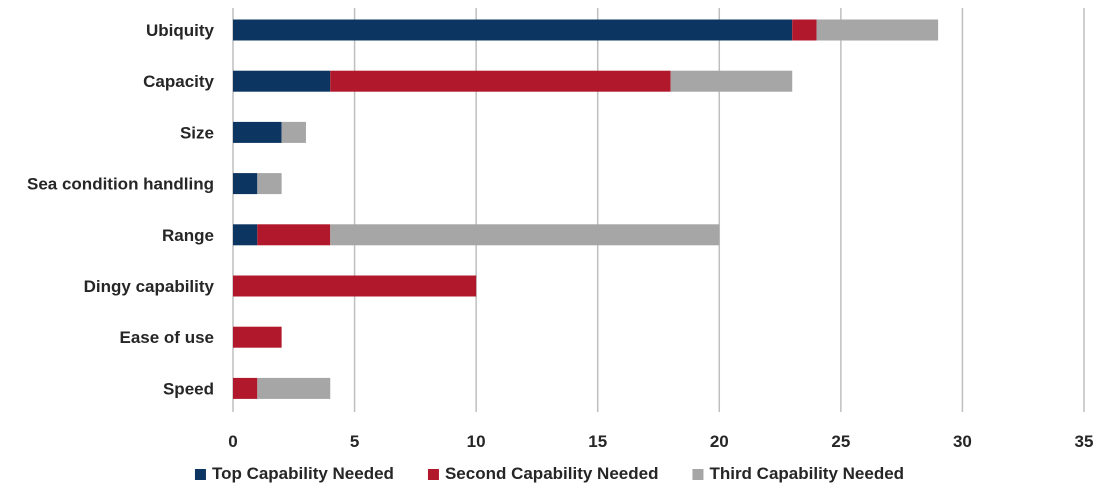 The height and width of the screenshot is (492, 1099). What do you see at coordinates (180, 30) in the screenshot?
I see `category-label-ubiquity: Ubiquity` at bounding box center [180, 30].